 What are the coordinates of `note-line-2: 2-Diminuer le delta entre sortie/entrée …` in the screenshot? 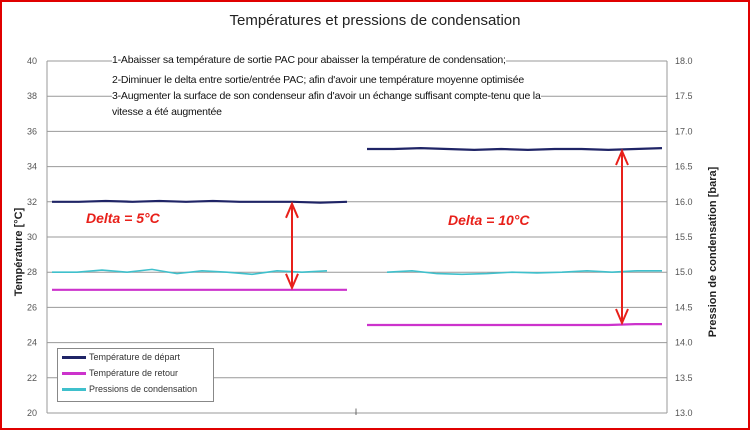 It's located at (318, 80).